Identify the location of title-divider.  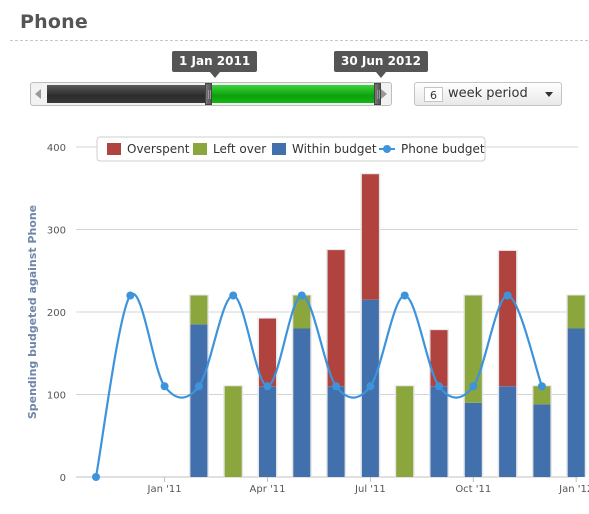
(299, 40).